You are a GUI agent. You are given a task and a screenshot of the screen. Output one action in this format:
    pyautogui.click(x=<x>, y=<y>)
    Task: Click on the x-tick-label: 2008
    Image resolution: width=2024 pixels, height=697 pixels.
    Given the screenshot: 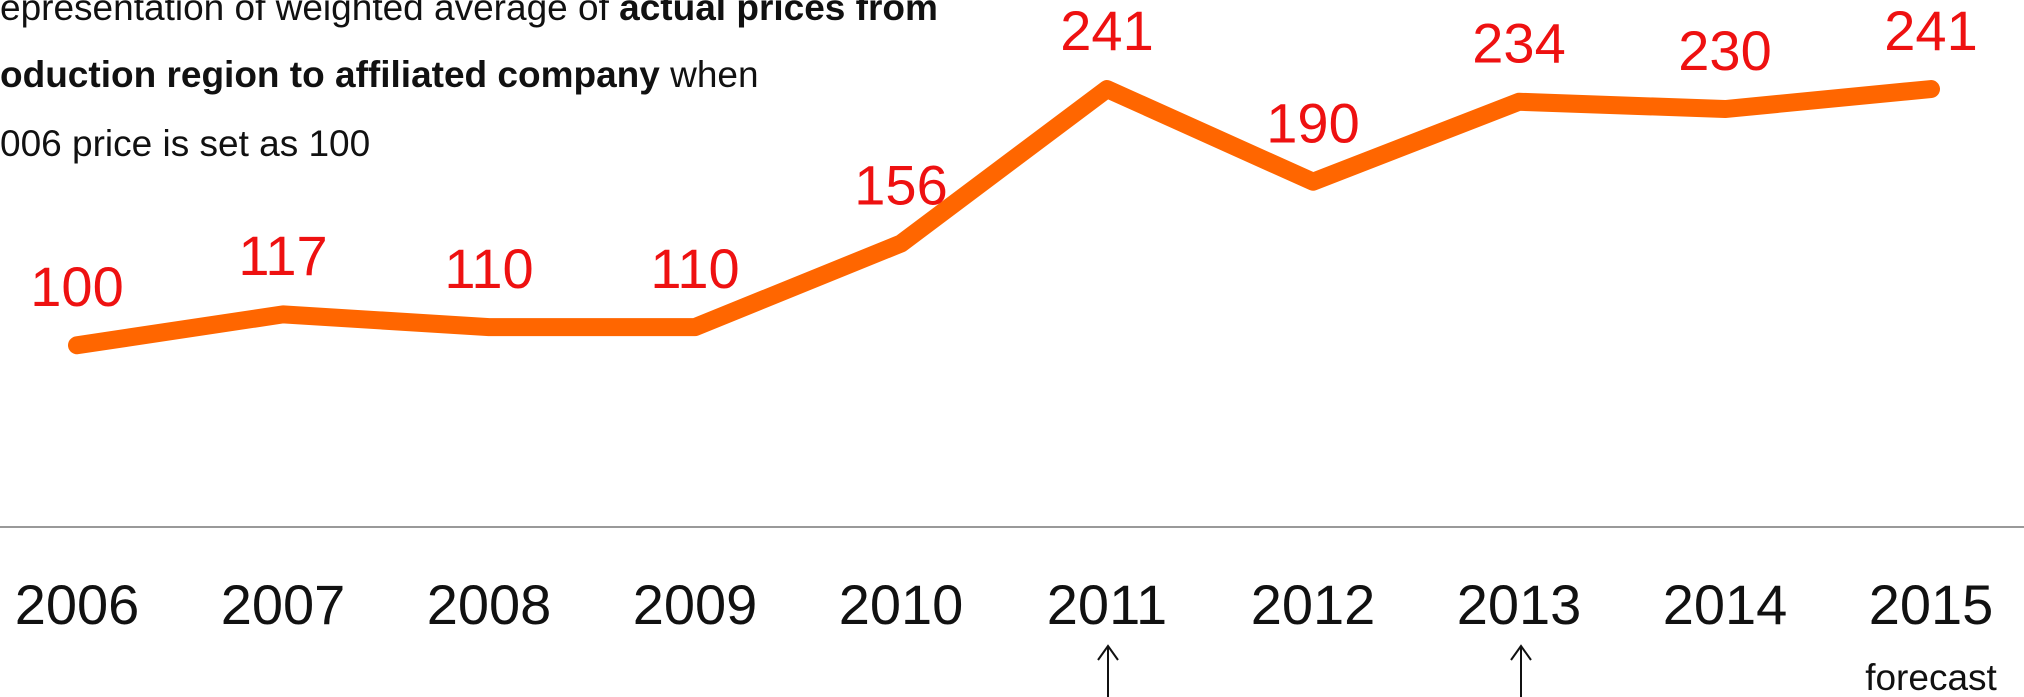 What is the action you would take?
    pyautogui.click(x=489, y=604)
    